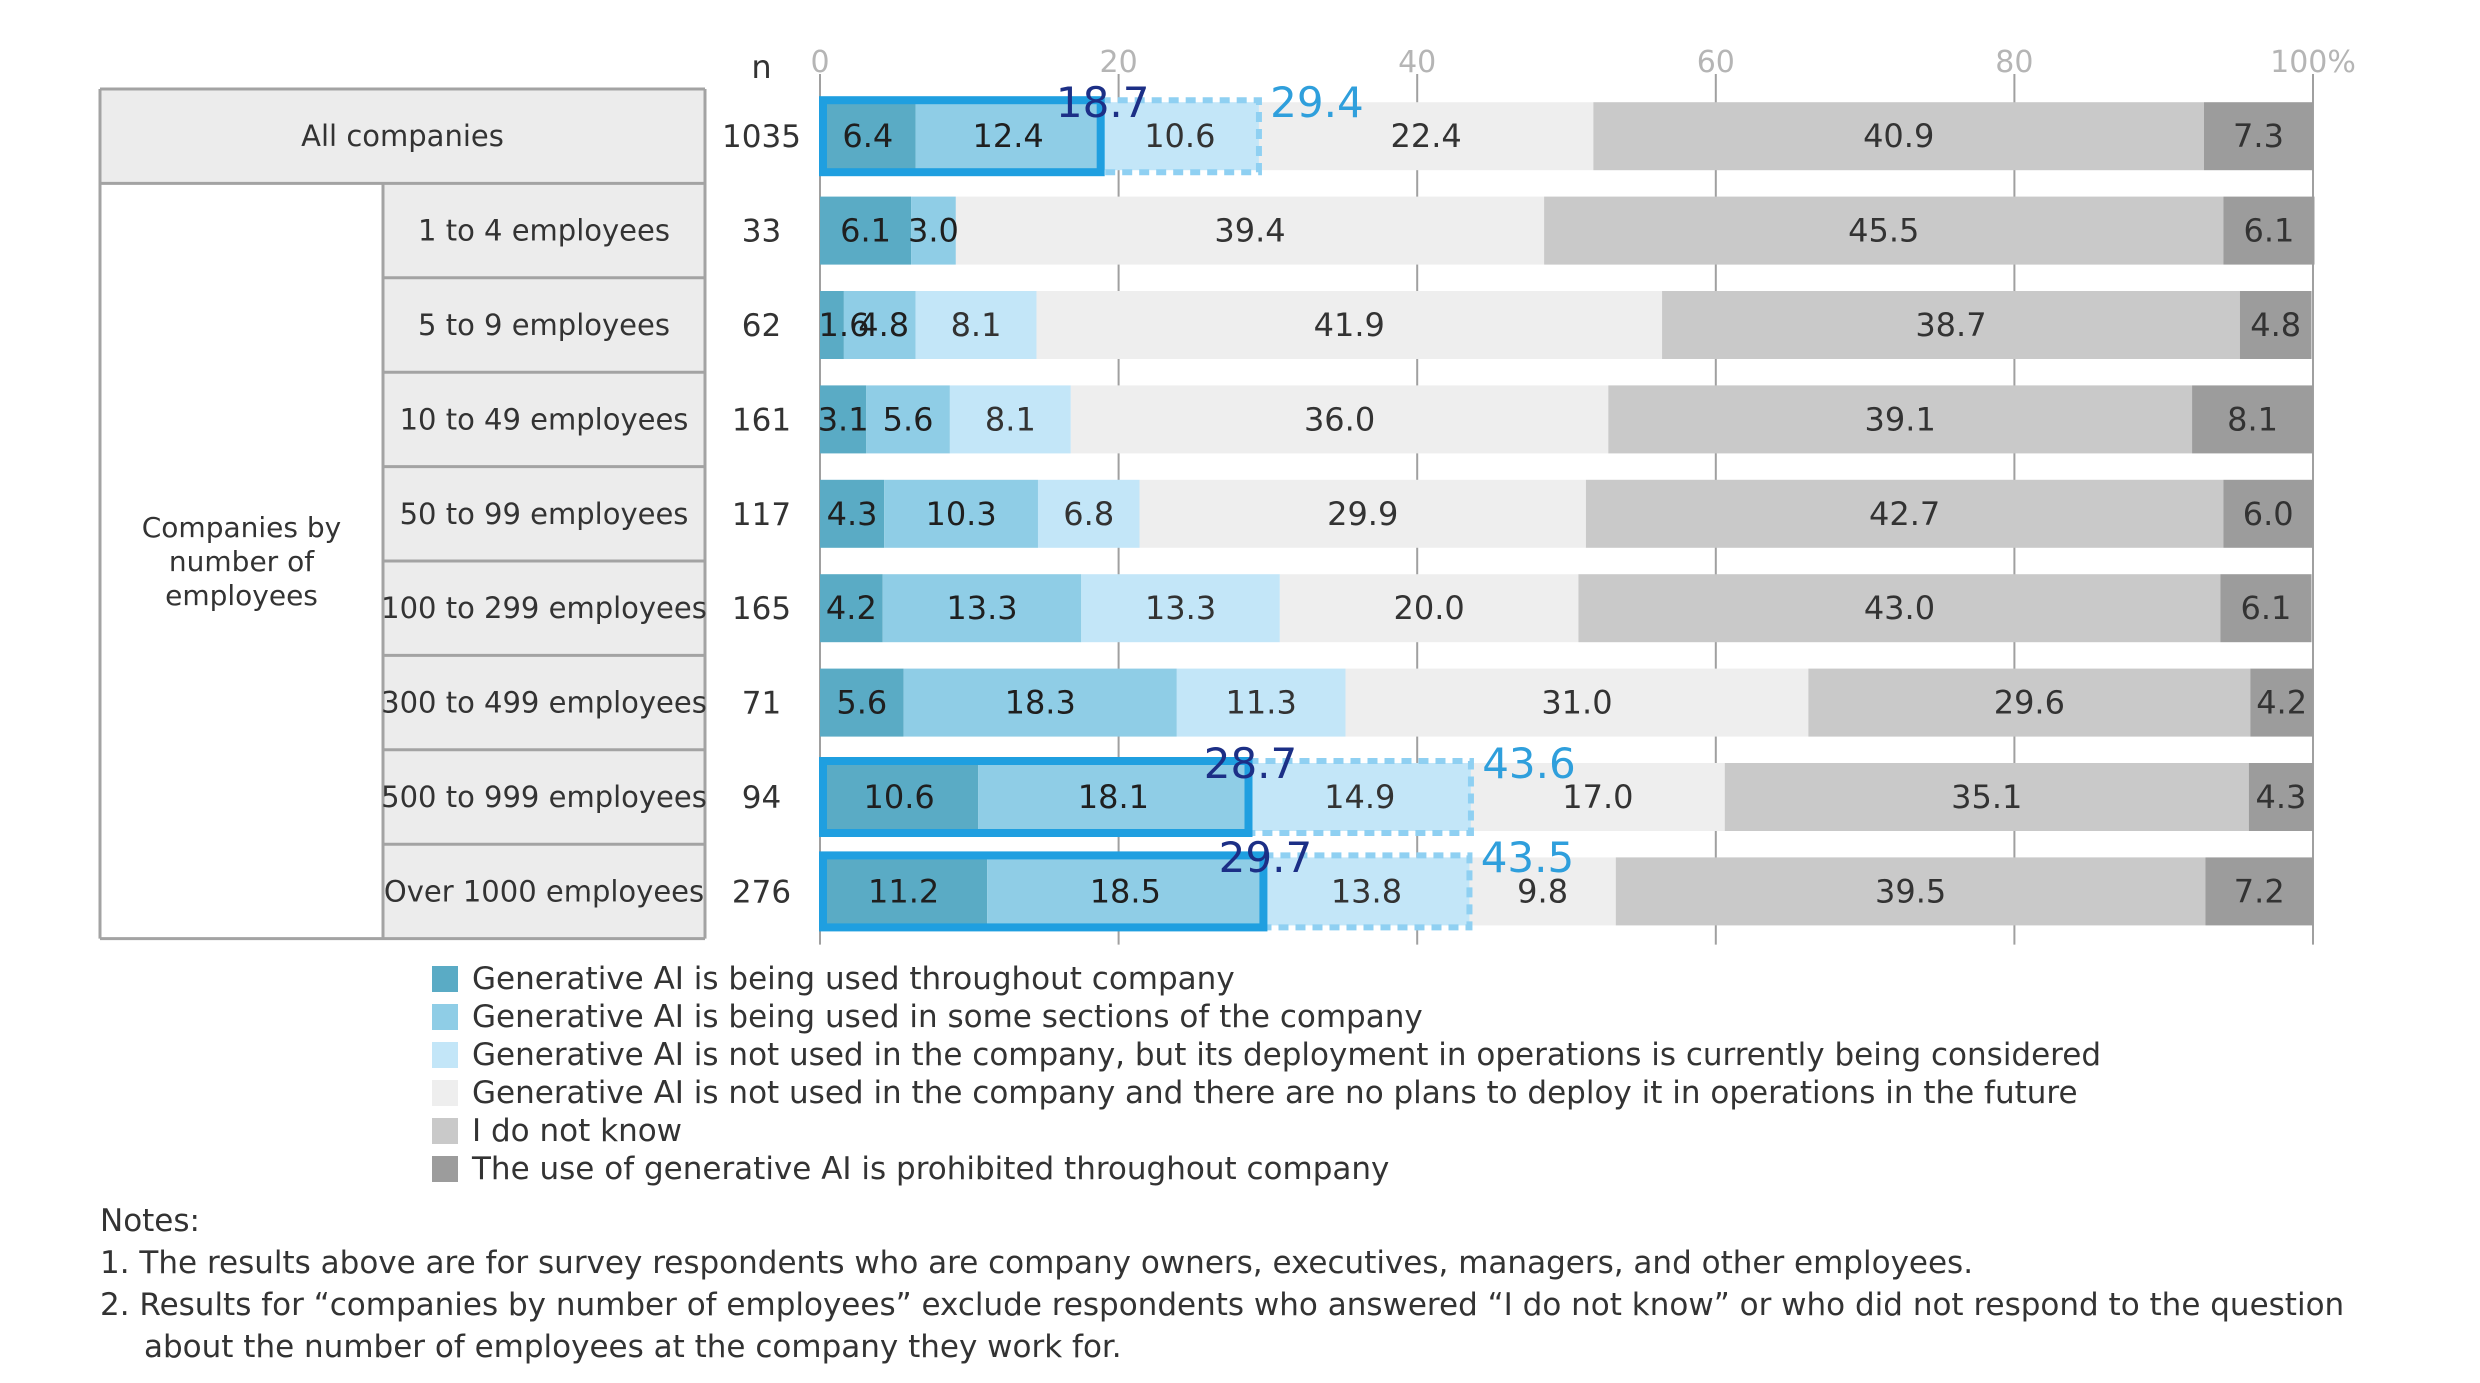 The image size is (2480, 1383). I want to click on bar-value-label: 6.4, so click(867, 136).